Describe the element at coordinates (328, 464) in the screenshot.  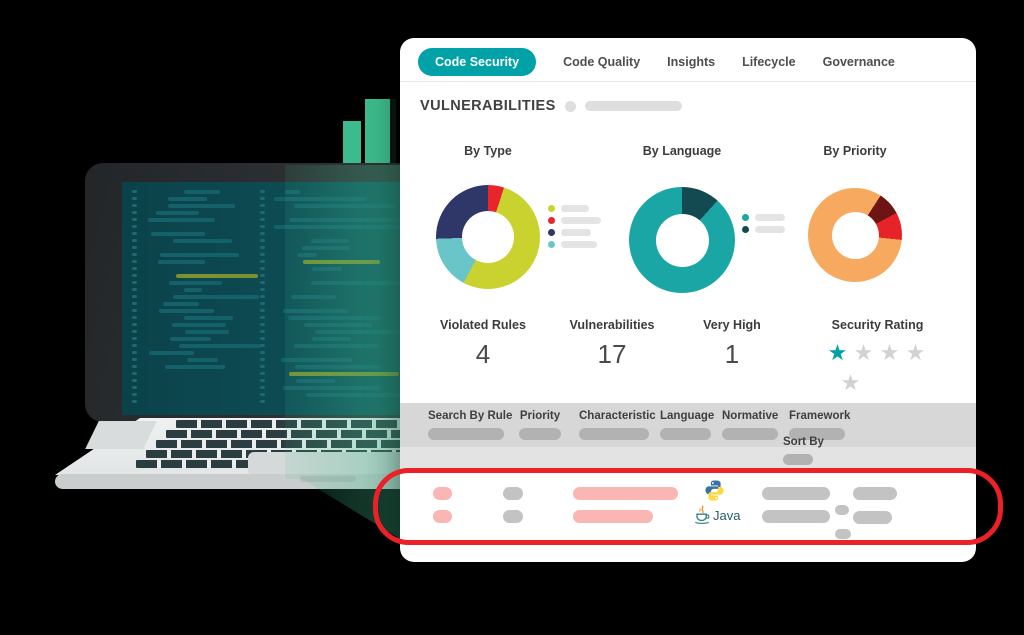
I see `laptop-trackpad` at that location.